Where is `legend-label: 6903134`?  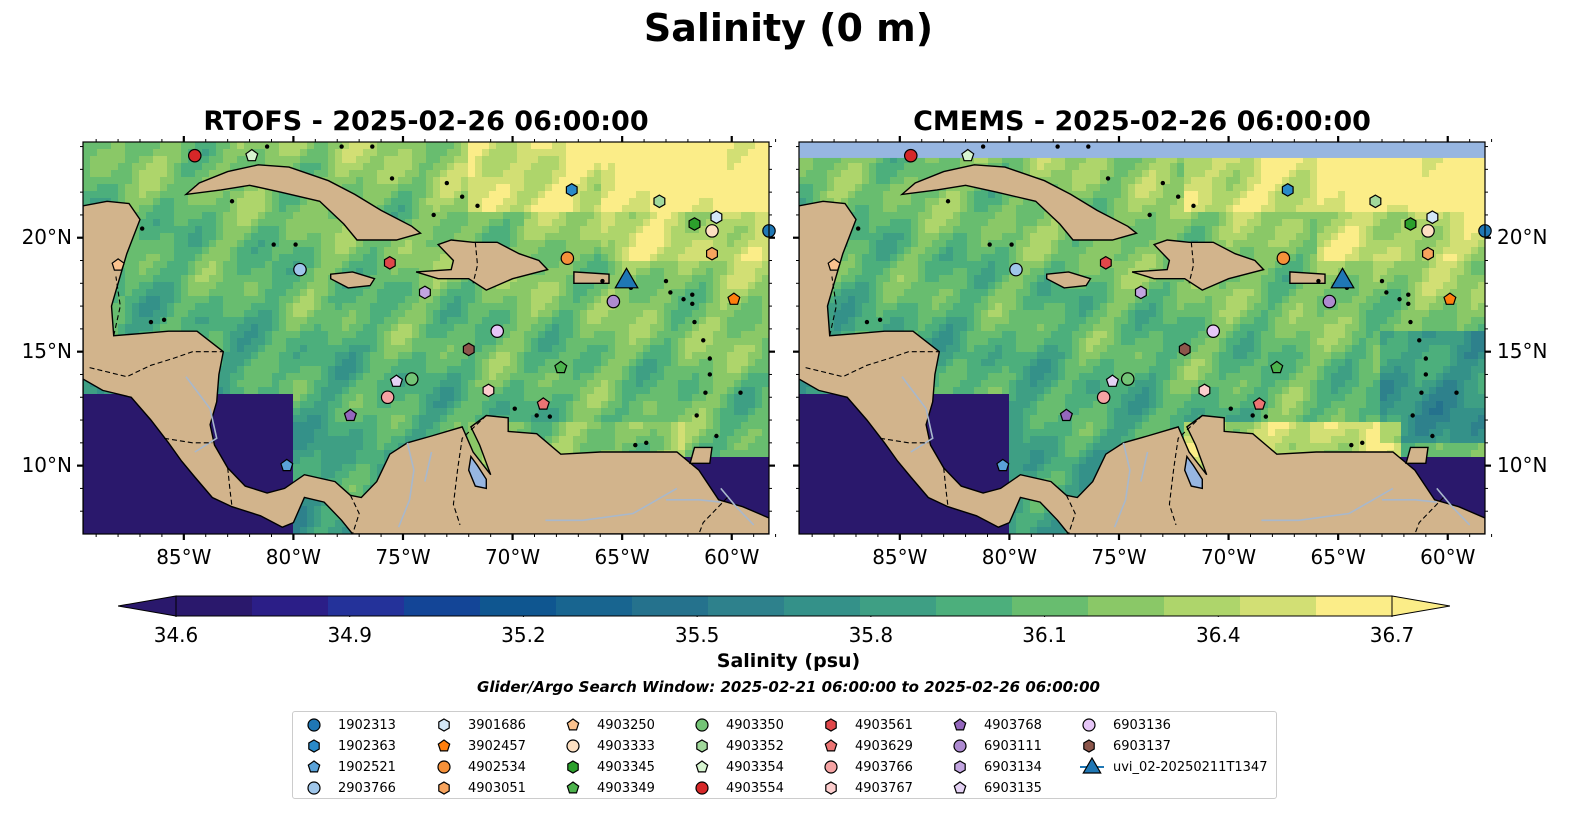 legend-label: 6903134 is located at coordinates (1013, 767).